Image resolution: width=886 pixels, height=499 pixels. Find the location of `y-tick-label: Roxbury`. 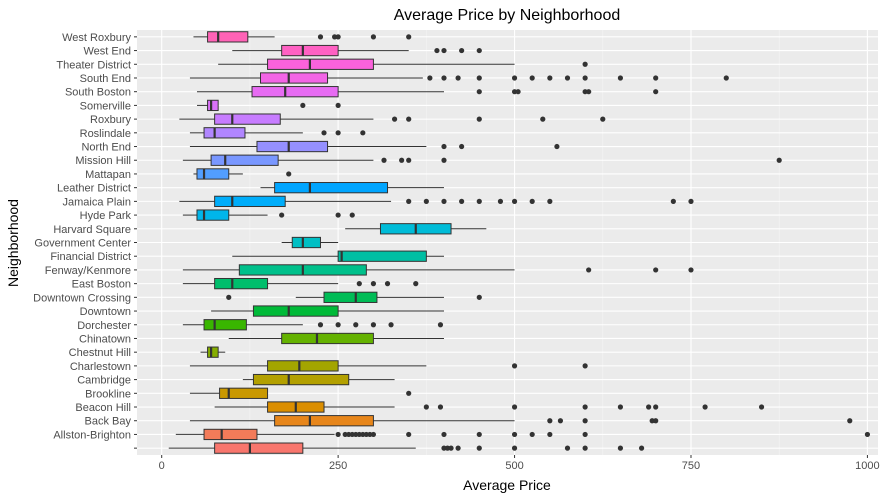

y-tick-label: Roxbury is located at coordinates (110, 120).